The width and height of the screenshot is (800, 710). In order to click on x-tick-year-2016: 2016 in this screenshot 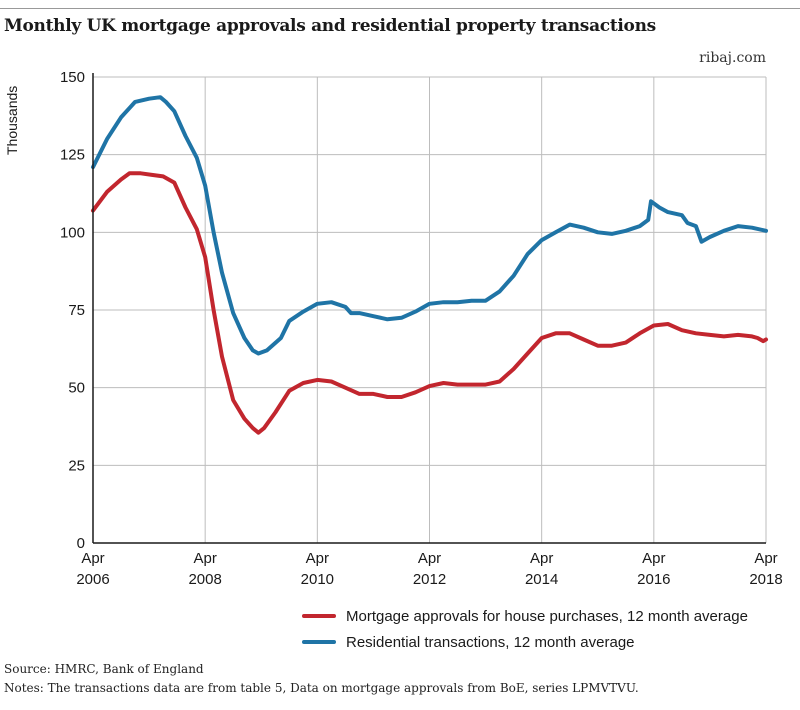, I will do `click(653, 579)`.